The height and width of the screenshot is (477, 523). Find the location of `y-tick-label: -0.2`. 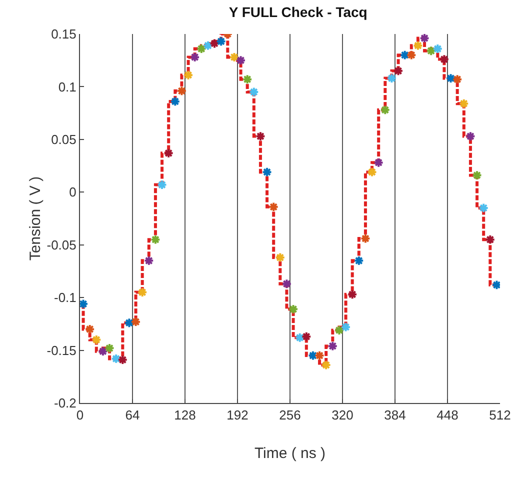

y-tick-label: -0.2 is located at coordinates (65, 403).